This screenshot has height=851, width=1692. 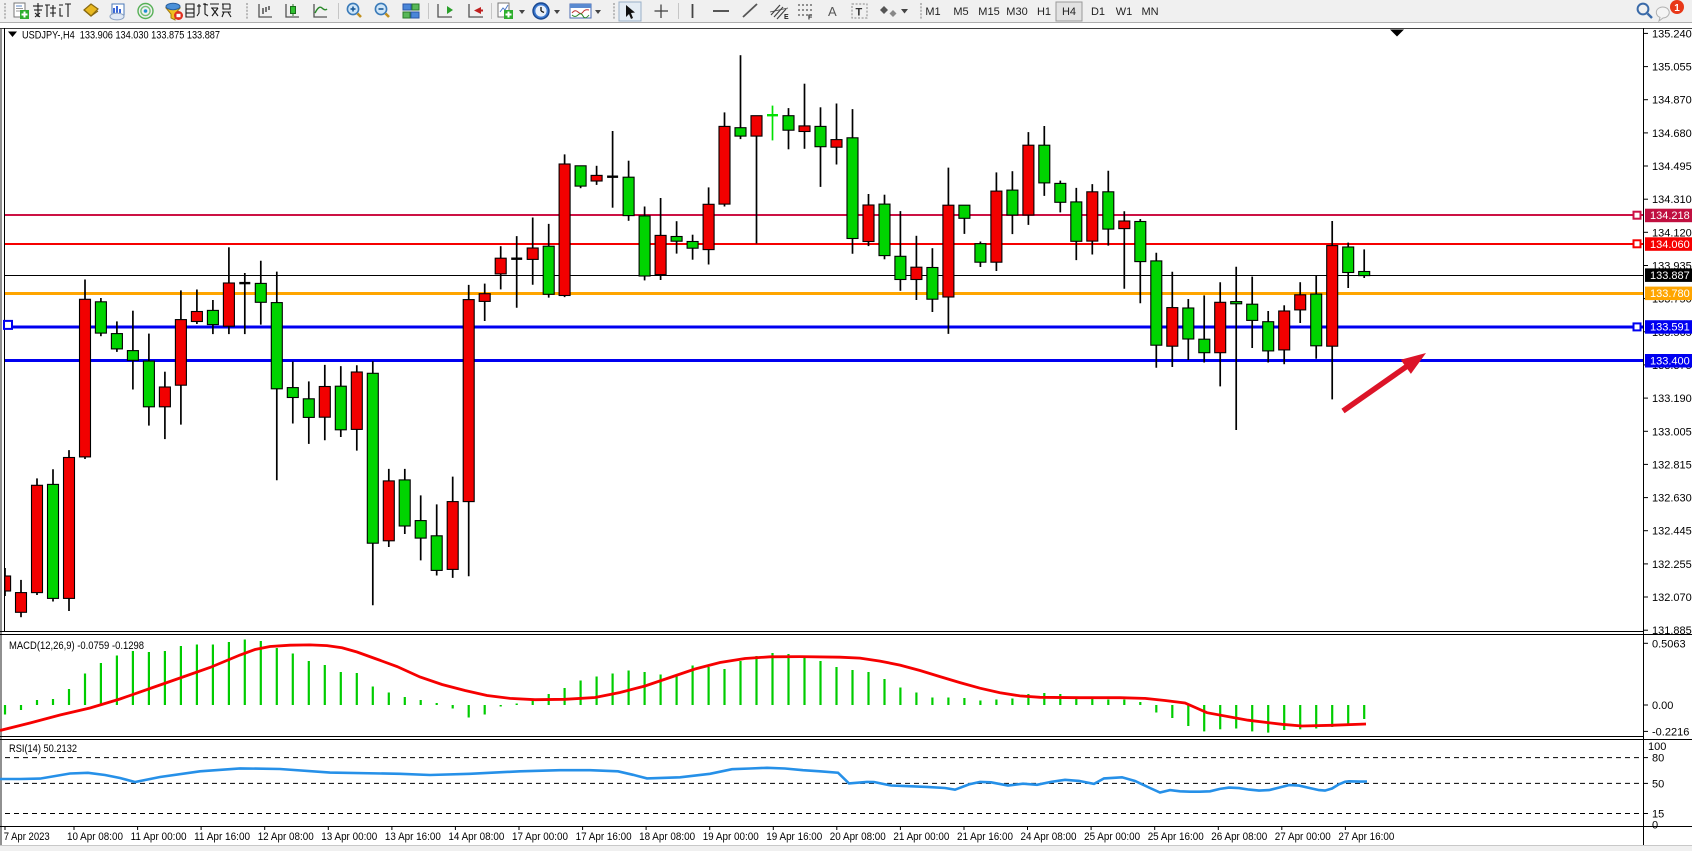 What do you see at coordinates (1672, 167) in the screenshot?
I see `svg-text: 134.495` at bounding box center [1672, 167].